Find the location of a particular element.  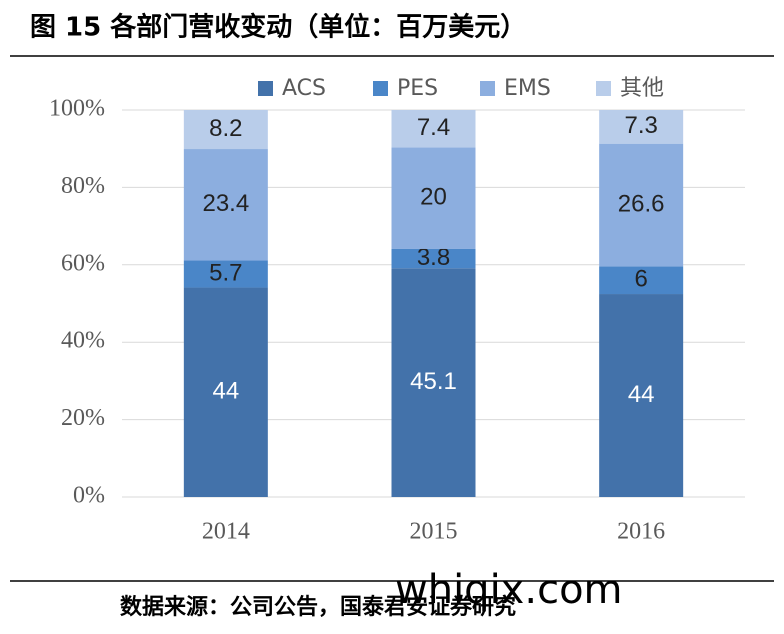

y-tick-label: 80% is located at coordinates (83, 186).